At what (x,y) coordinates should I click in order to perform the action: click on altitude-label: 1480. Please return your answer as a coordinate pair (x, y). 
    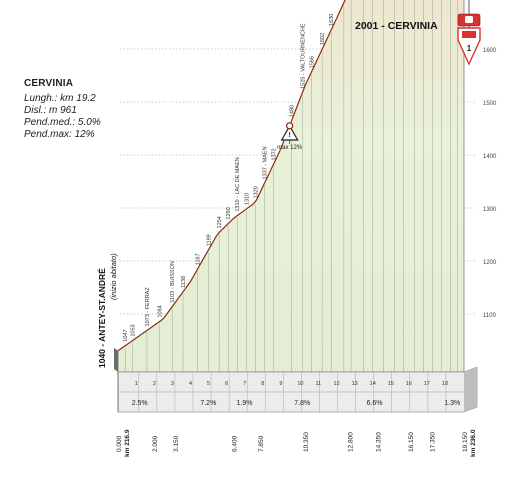
    Looking at the image, I should click on (292, 111).